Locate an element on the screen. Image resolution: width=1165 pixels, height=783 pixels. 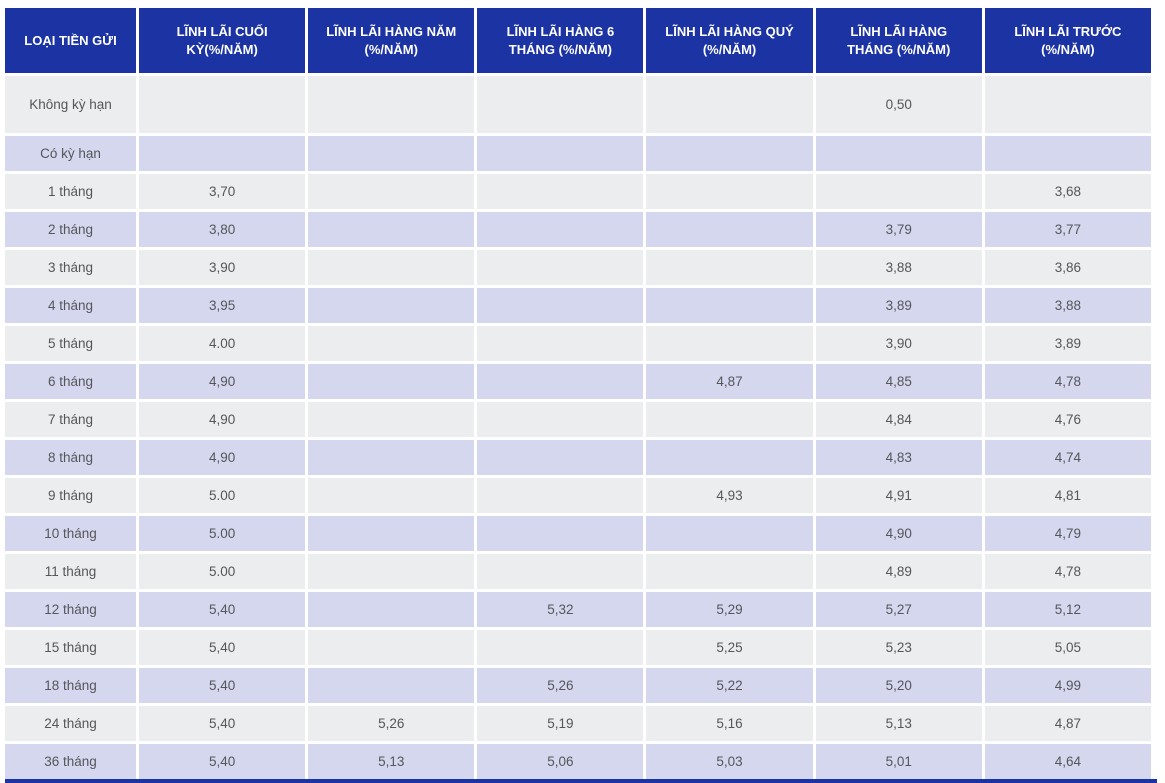
table-row: Có kỳ hạn is located at coordinates (578, 153).